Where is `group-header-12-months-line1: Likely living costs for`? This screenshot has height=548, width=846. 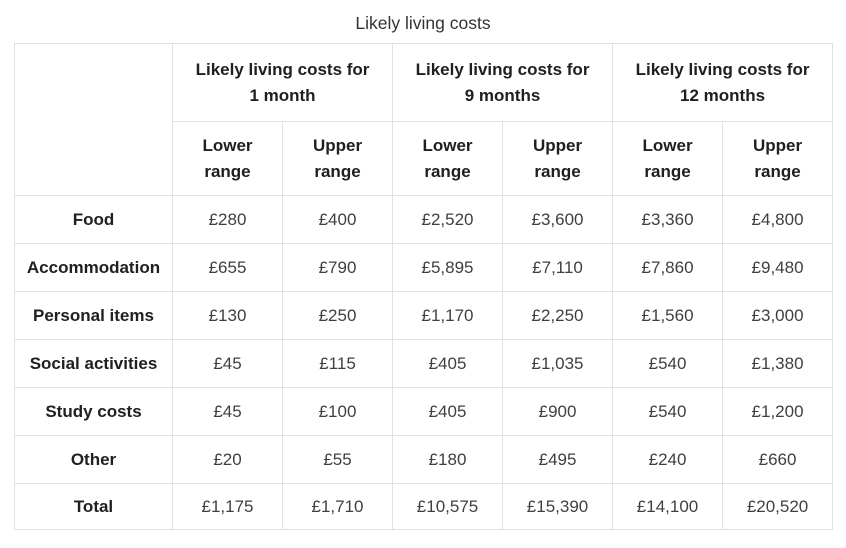
group-header-12-months-line1: Likely living costs for is located at coordinates (722, 69).